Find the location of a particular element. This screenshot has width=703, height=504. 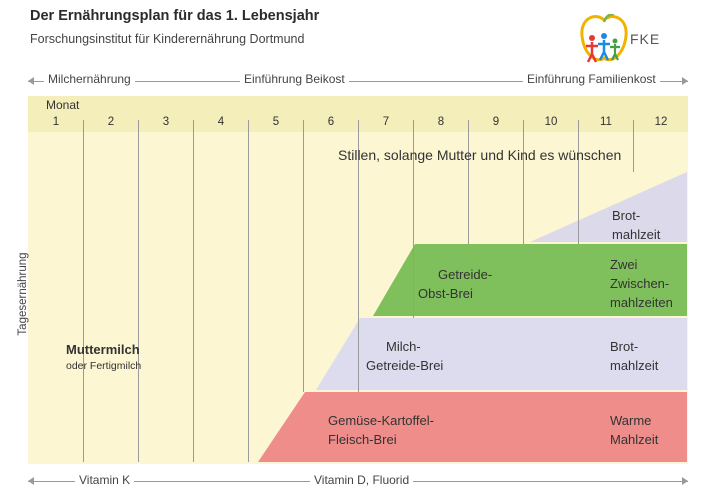

month-label: 8 is located at coordinates (441, 122).